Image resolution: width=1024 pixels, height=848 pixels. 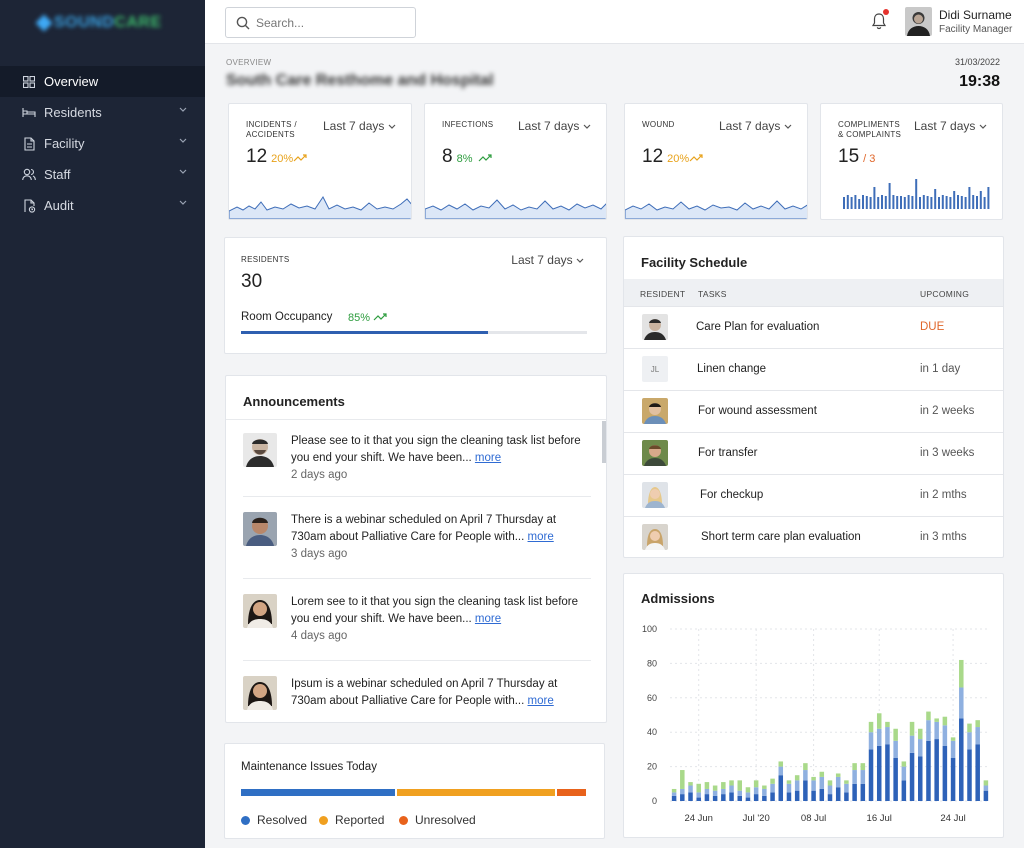 I want to click on y-tick-label: 60, so click(x=652, y=698).